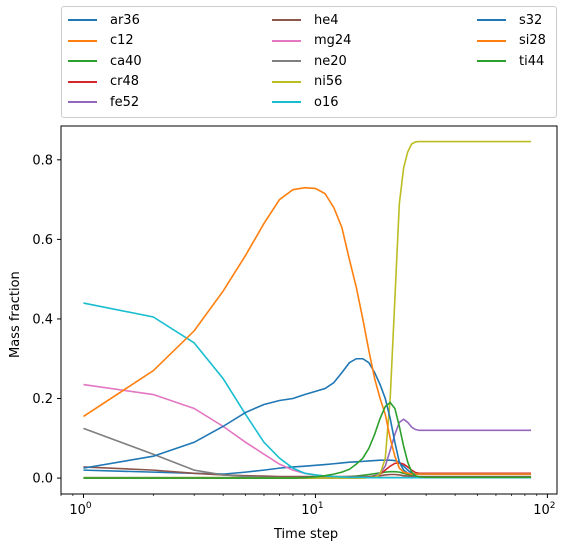 The width and height of the screenshot is (574, 553). I want to click on legend-label: ca40, so click(126, 61).